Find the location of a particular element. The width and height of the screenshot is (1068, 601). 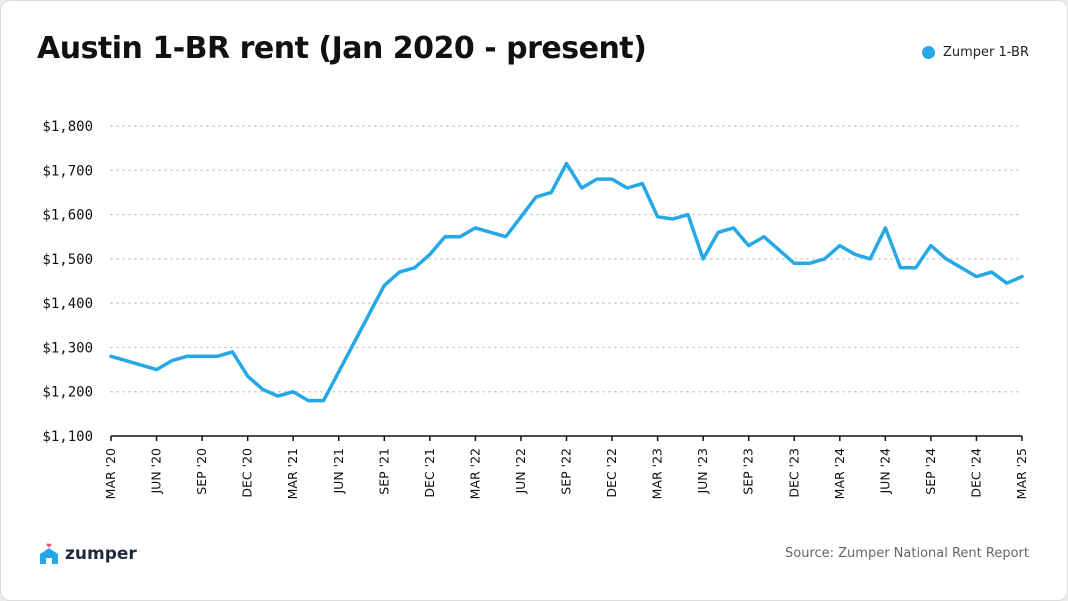

x-tick-label: DEC '23 is located at coordinates (793, 473).